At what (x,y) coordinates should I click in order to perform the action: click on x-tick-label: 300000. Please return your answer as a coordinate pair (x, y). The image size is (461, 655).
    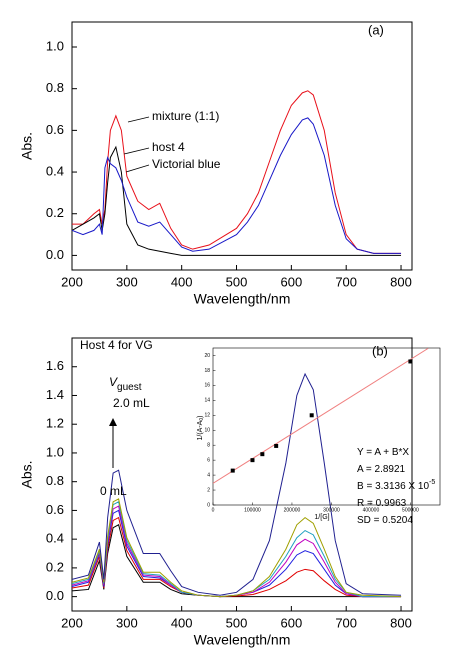
    Looking at the image, I should click on (331, 510).